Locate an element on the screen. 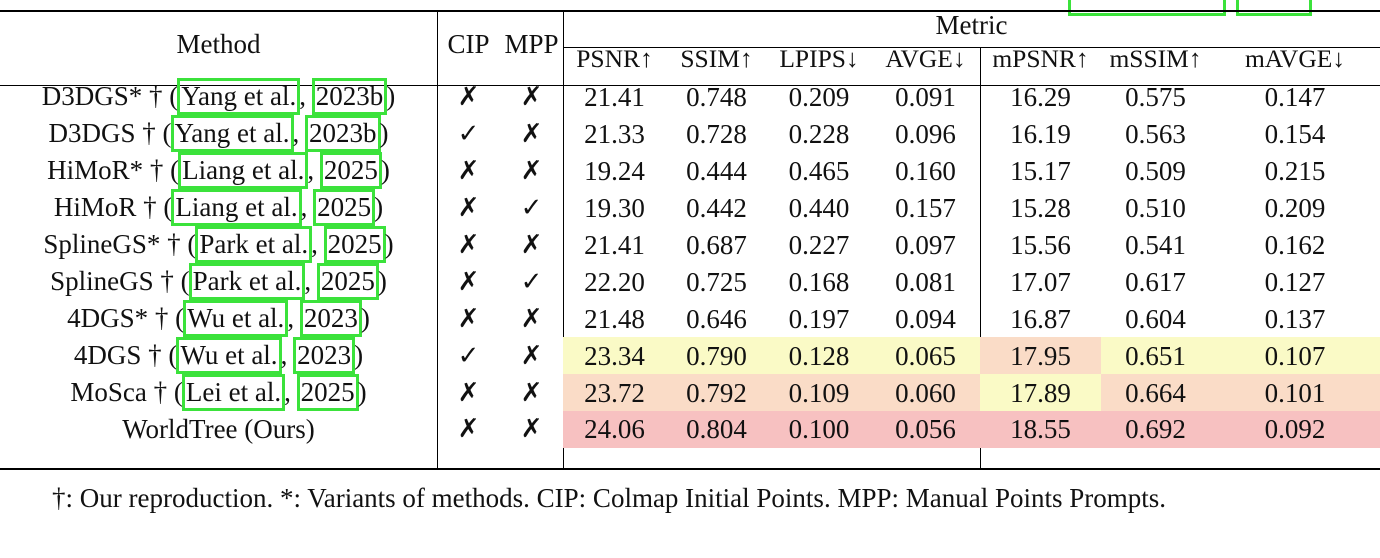 This screenshot has width=1380, height=558. metric-value: 0.646 is located at coordinates (716, 318).